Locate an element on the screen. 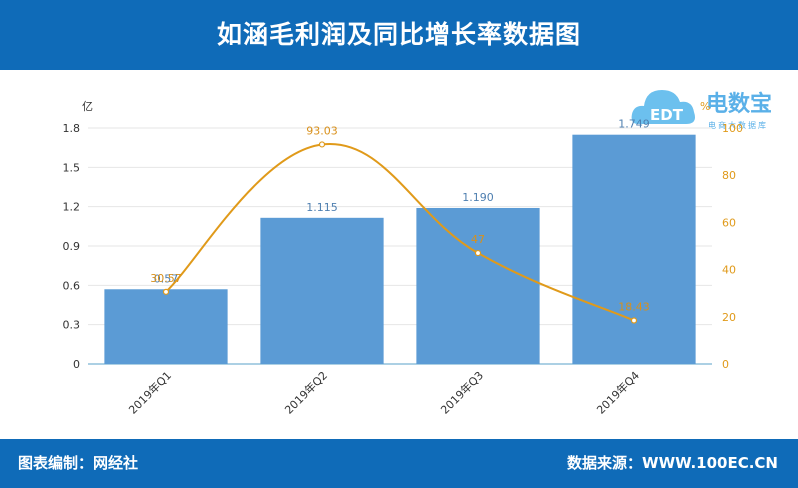 This screenshot has height=488, width=798. y-right-tick-label: 60 is located at coordinates (729, 222).